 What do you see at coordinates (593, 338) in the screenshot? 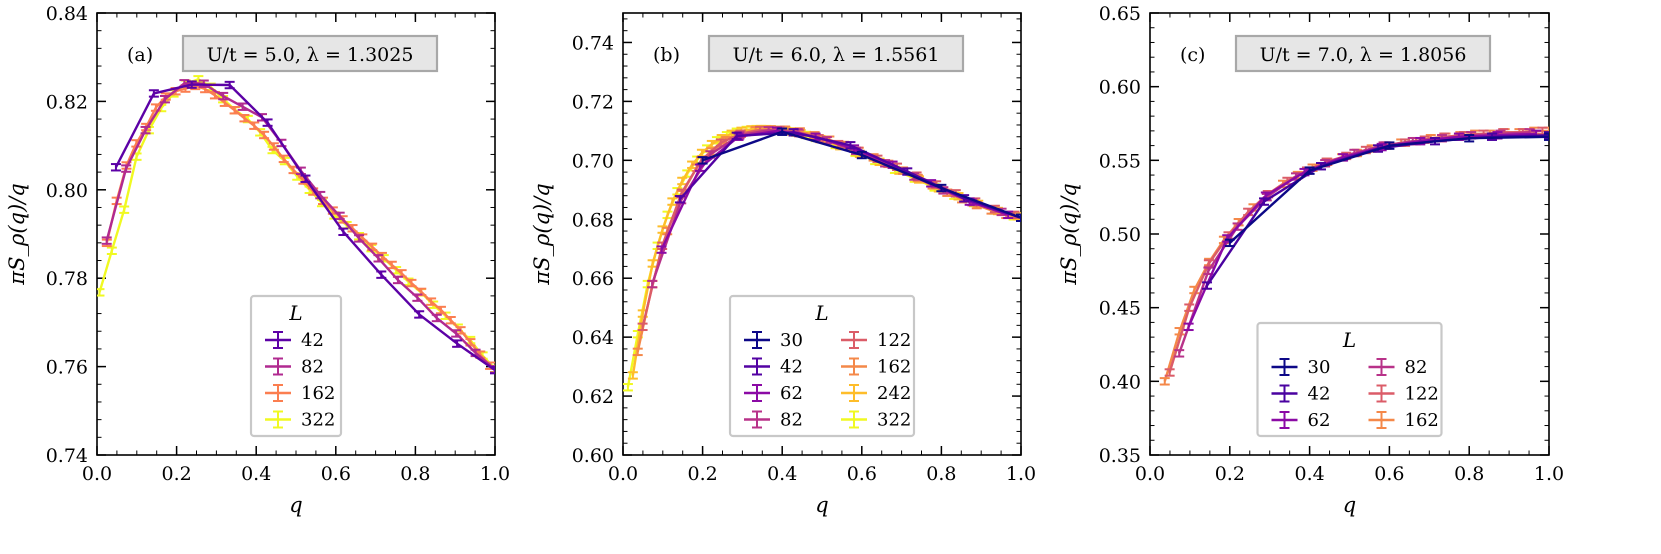
I see `y-tick-label: 0.64` at bounding box center [593, 338].